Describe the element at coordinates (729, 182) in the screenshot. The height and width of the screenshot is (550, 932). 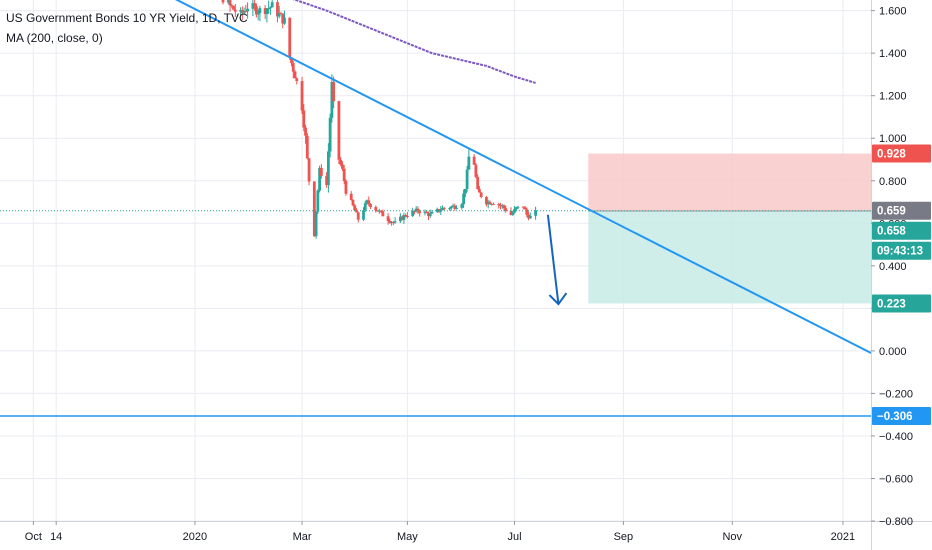
I see `stop-loss-zone` at that location.